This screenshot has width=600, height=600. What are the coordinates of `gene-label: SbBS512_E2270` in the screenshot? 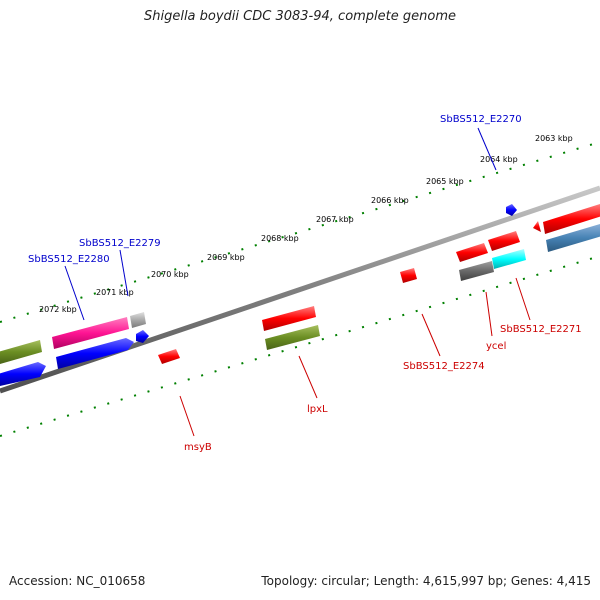 It's located at (481, 119).